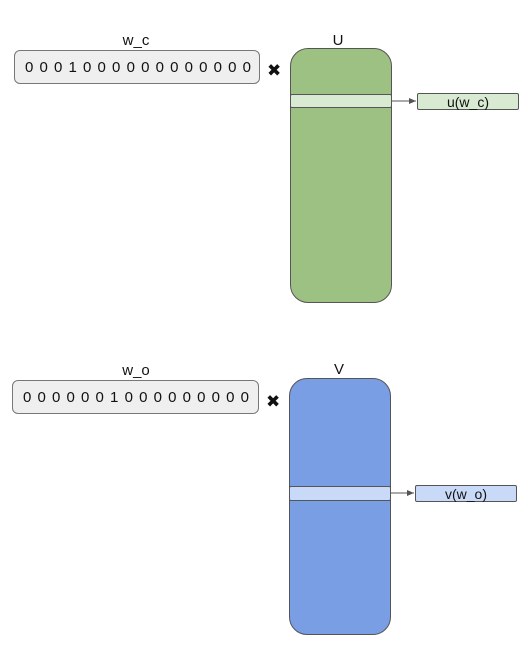 This screenshot has height=651, width=531. Describe the element at coordinates (136, 40) in the screenshot. I see `wc-vector-label: w_c` at that location.